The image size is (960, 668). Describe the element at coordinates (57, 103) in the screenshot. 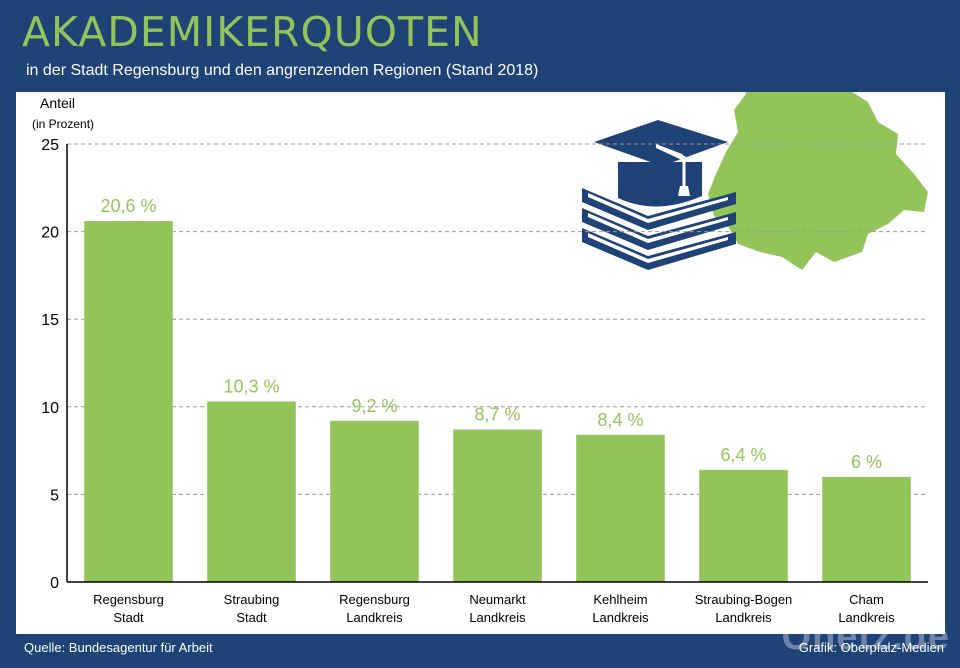

I see `y-axis-title: Anteil` at that location.